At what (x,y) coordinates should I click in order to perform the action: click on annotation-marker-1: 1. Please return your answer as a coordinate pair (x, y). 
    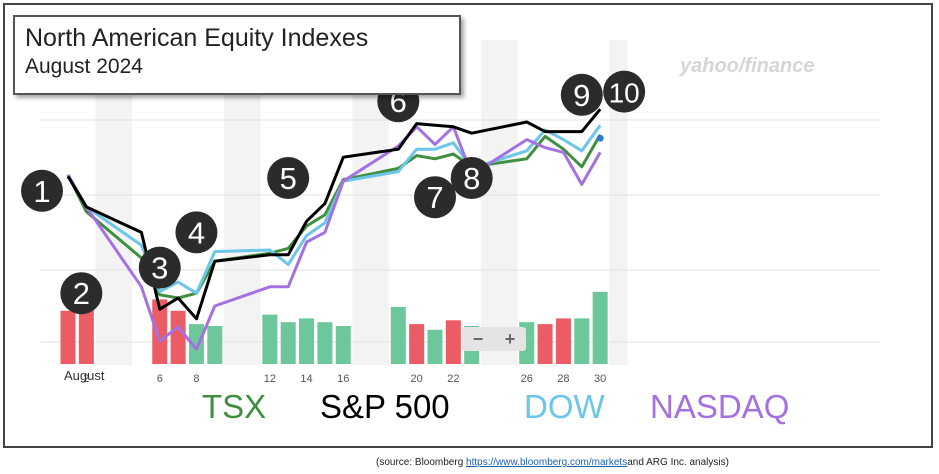
    Looking at the image, I should click on (42, 190).